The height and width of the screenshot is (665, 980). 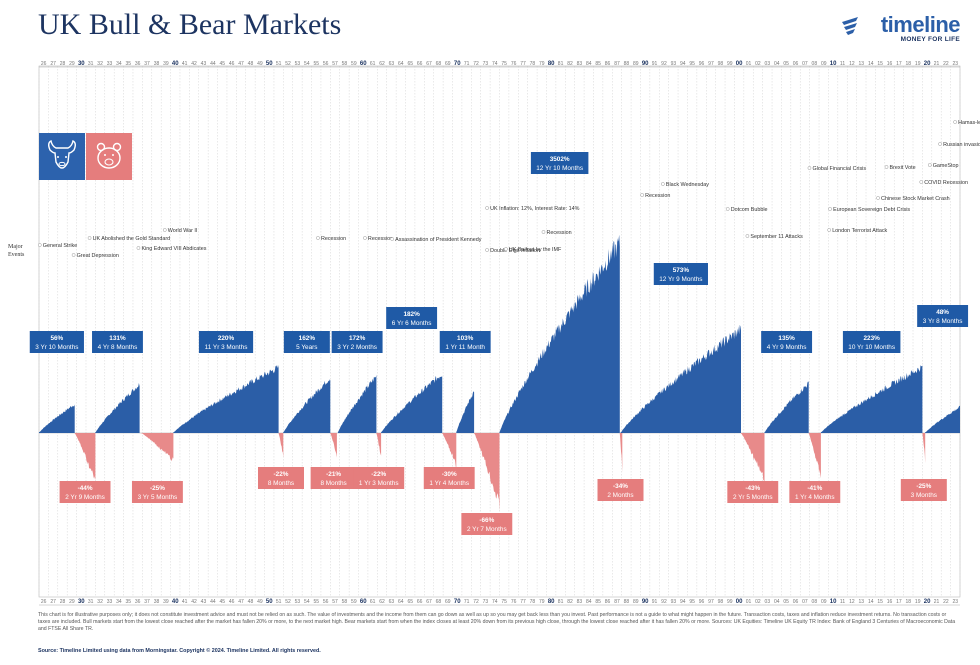 What do you see at coordinates (326, 602) in the screenshot?
I see `year-tick-label: 56` at bounding box center [326, 602].